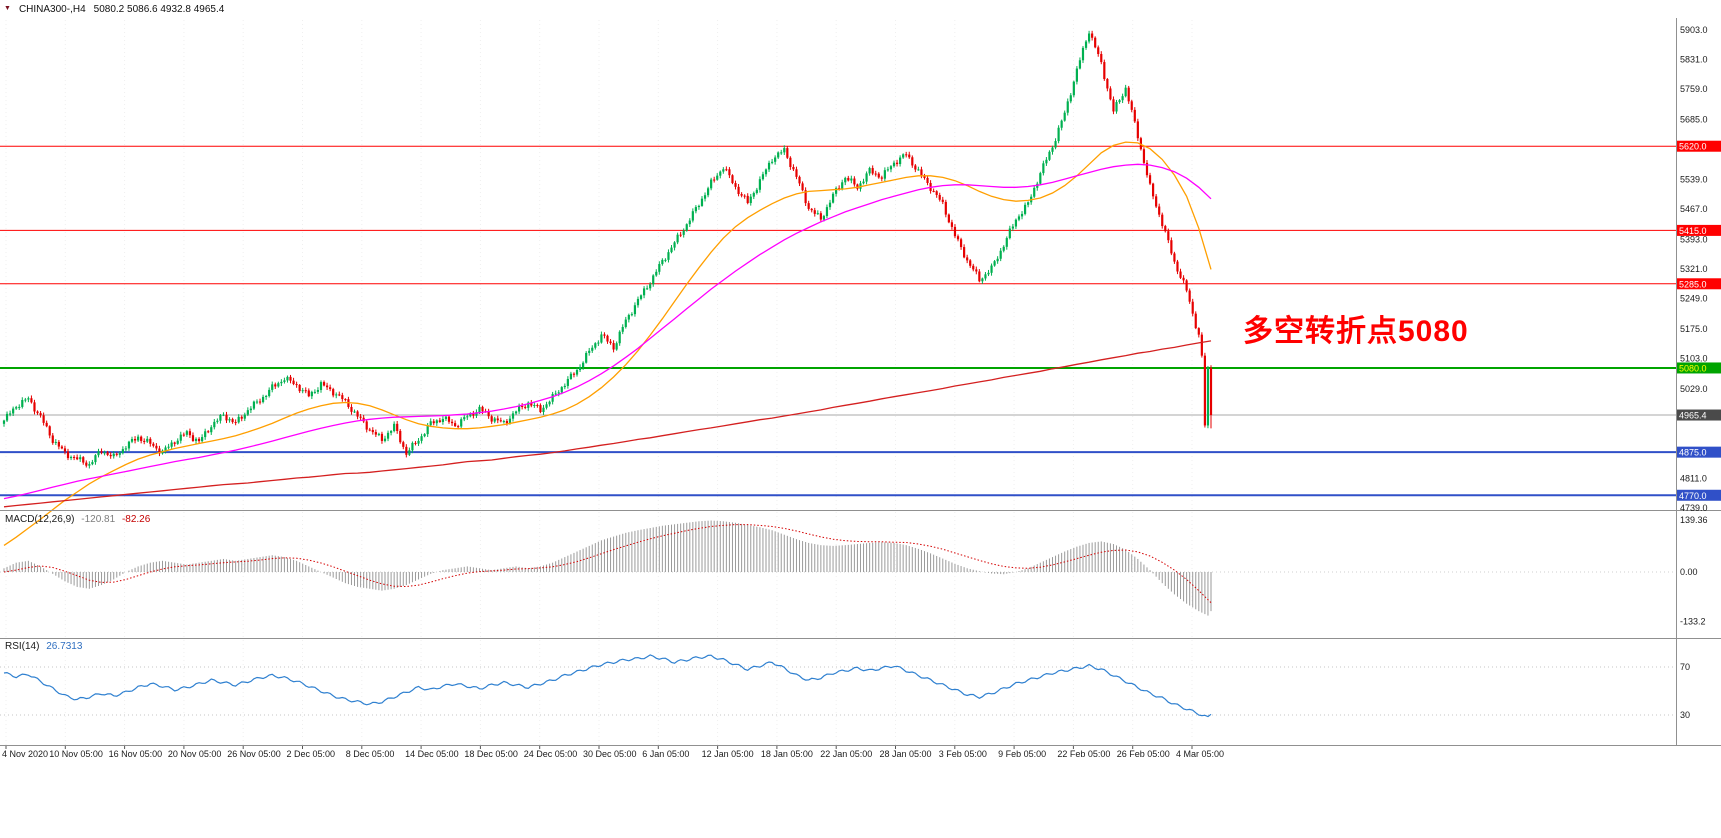 The height and width of the screenshot is (838, 1721). Describe the element at coordinates (610, 754) in the screenshot. I see `svg-text: 30 Dec 05:00` at that location.